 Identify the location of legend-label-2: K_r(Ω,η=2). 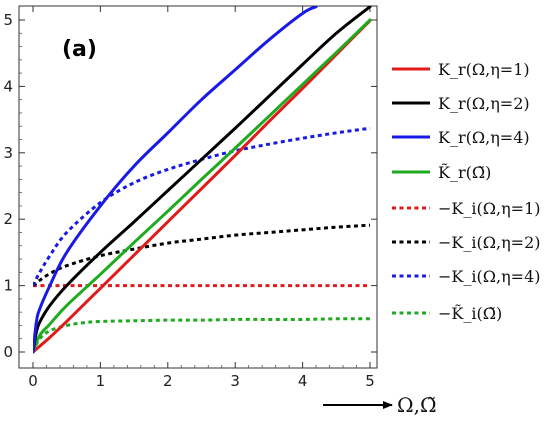
(484, 103).